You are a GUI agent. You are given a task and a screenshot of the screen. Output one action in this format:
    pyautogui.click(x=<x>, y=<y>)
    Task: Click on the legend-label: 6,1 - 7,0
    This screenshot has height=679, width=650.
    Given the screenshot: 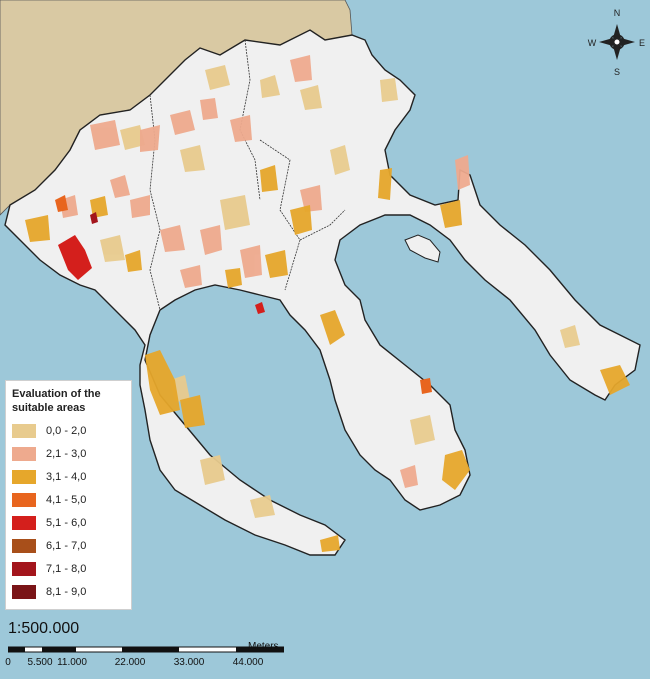 What is the action you would take?
    pyautogui.click(x=66, y=545)
    